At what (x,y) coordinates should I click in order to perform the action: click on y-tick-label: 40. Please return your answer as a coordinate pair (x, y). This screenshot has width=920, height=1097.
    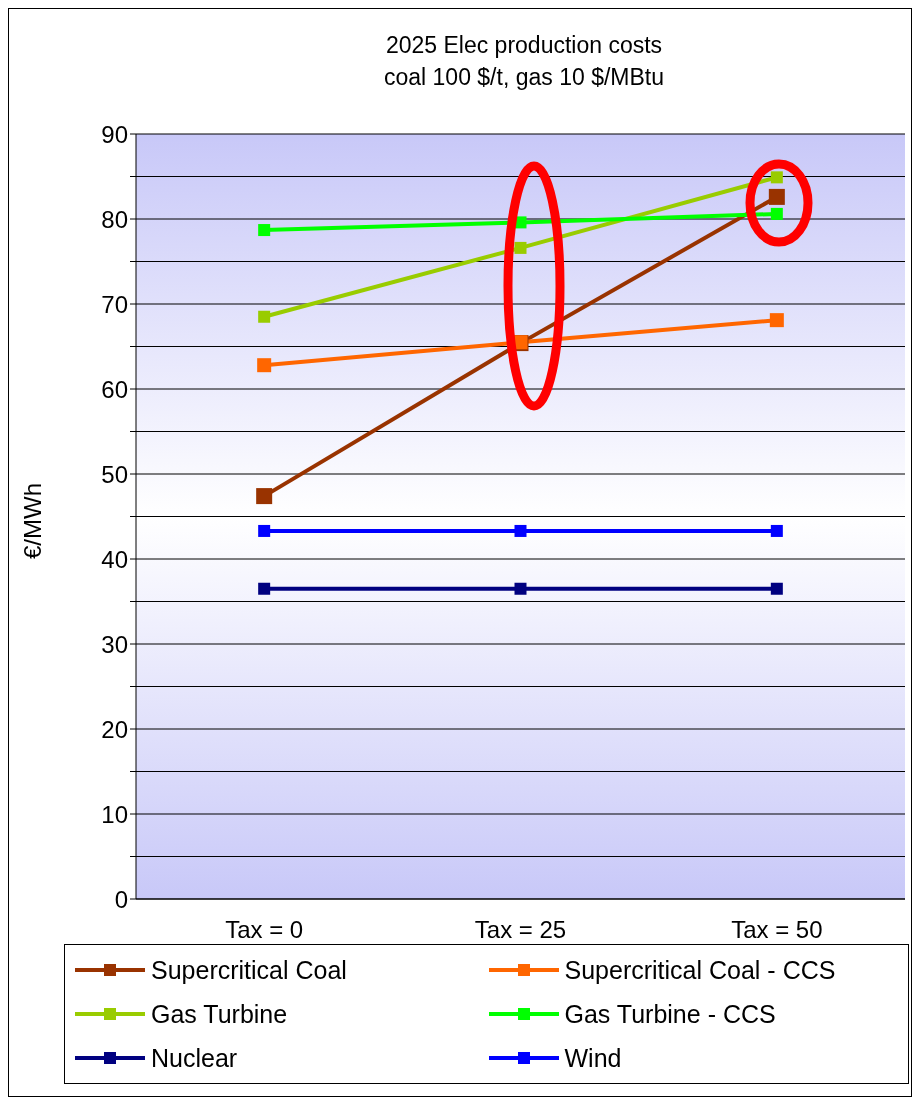
    Looking at the image, I should click on (114, 559).